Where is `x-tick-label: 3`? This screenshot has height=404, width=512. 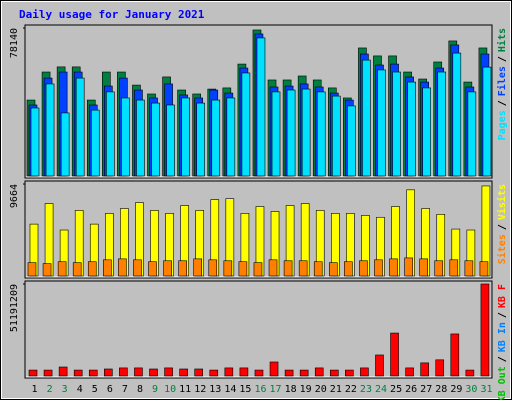 x-tick-label: 3 is located at coordinates (65, 389).